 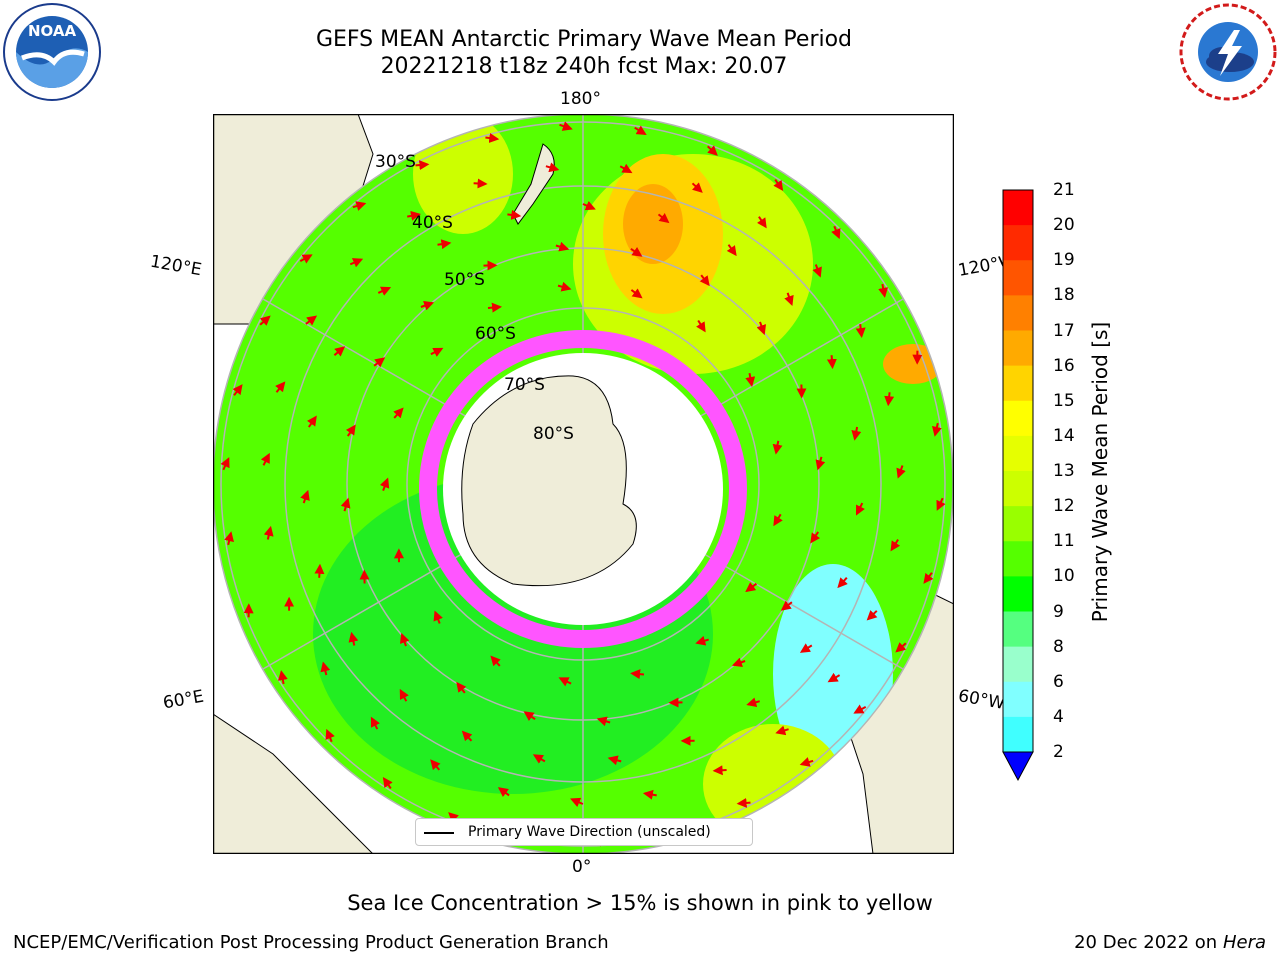 What do you see at coordinates (1058, 716) in the screenshot?
I see `colorbar-tick: 4` at bounding box center [1058, 716].